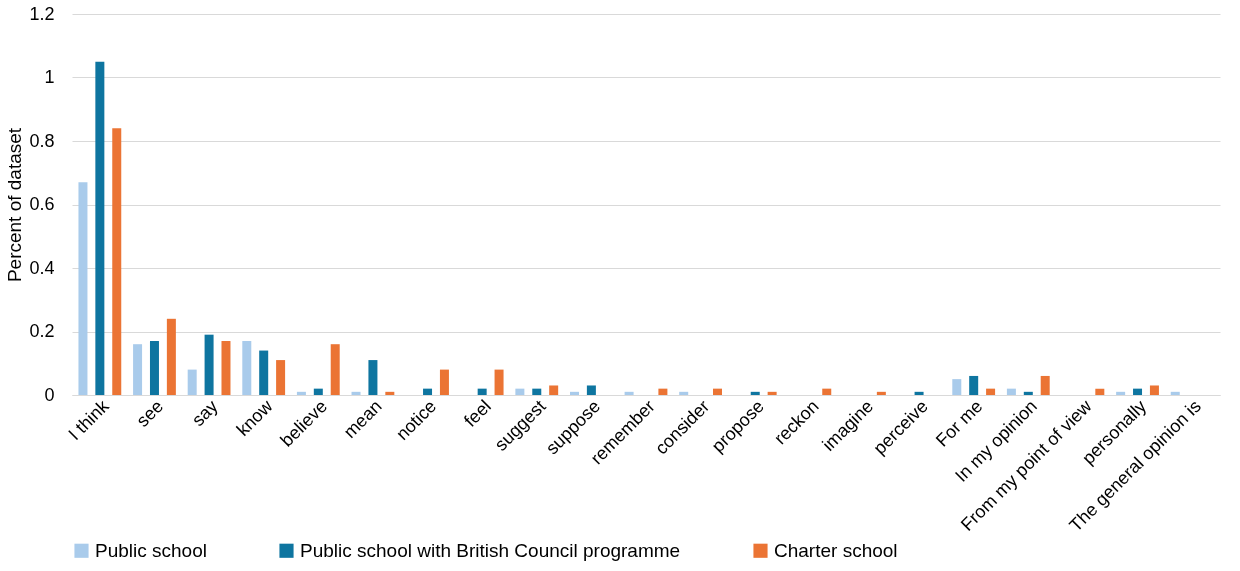 The width and height of the screenshot is (1240, 571). Describe the element at coordinates (42, 13) in the screenshot. I see `y-tick-label: 1.2` at that location.